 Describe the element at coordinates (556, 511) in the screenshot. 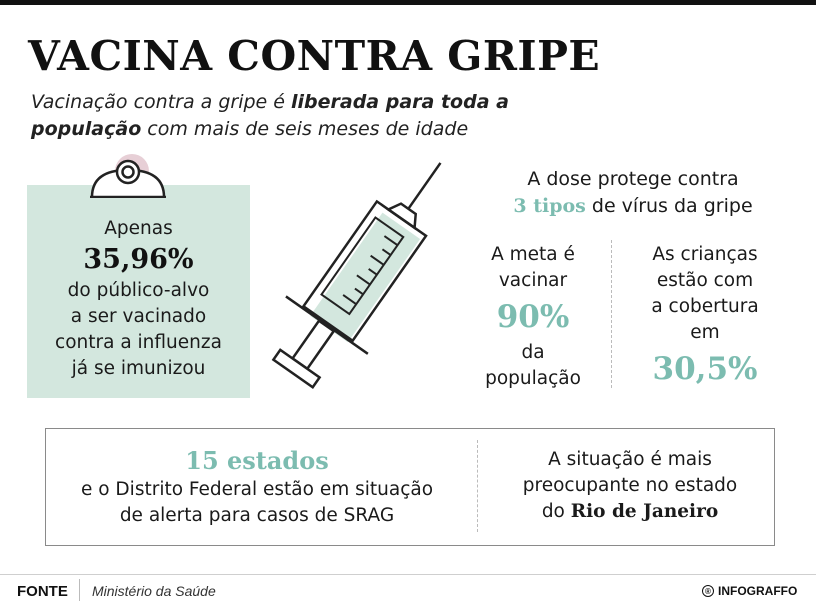

I see `rio-line-3-prefix: do` at that location.